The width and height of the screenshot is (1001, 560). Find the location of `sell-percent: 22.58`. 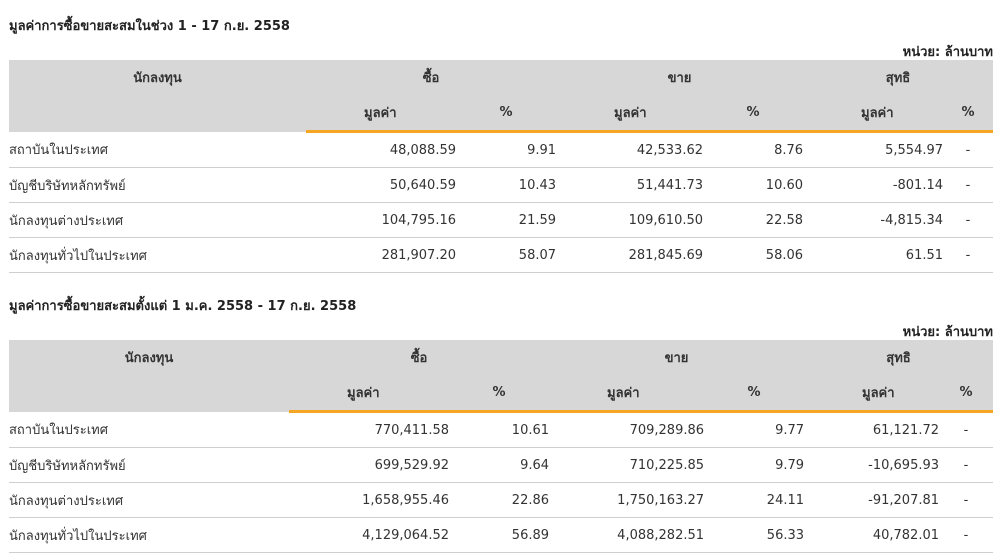

sell-percent: 22.58 is located at coordinates (753, 220).